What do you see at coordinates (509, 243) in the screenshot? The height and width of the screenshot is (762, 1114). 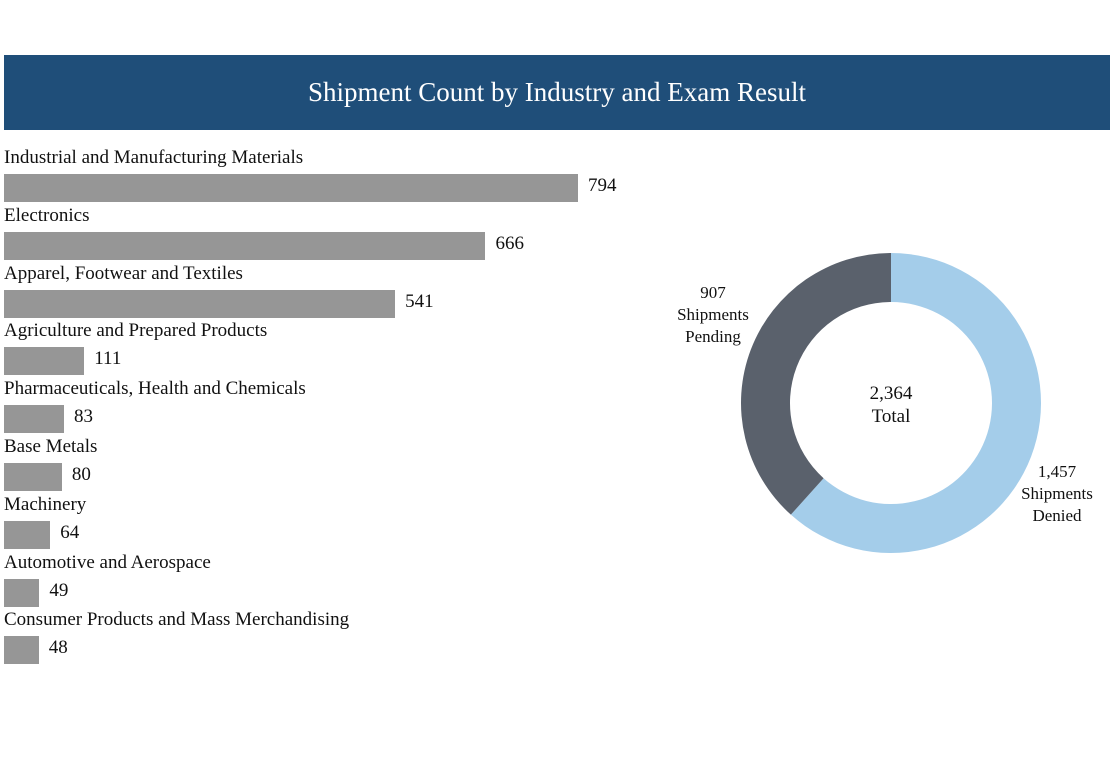 I see `bar-value-label: 666` at bounding box center [509, 243].